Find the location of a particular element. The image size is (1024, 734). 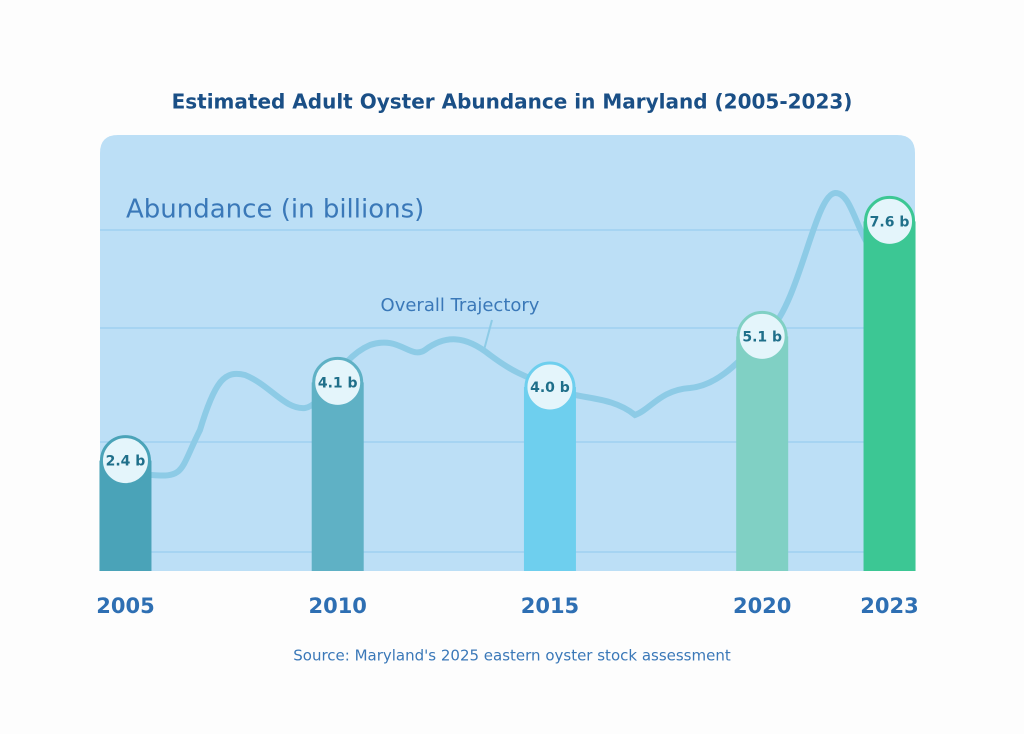

value-label: 5.1 b is located at coordinates (762, 337).